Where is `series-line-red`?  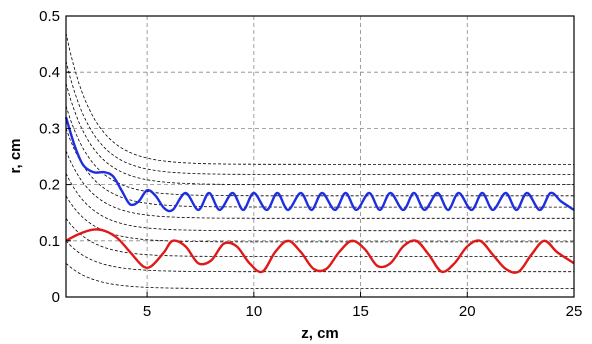
series-line-red is located at coordinates (320, 251).